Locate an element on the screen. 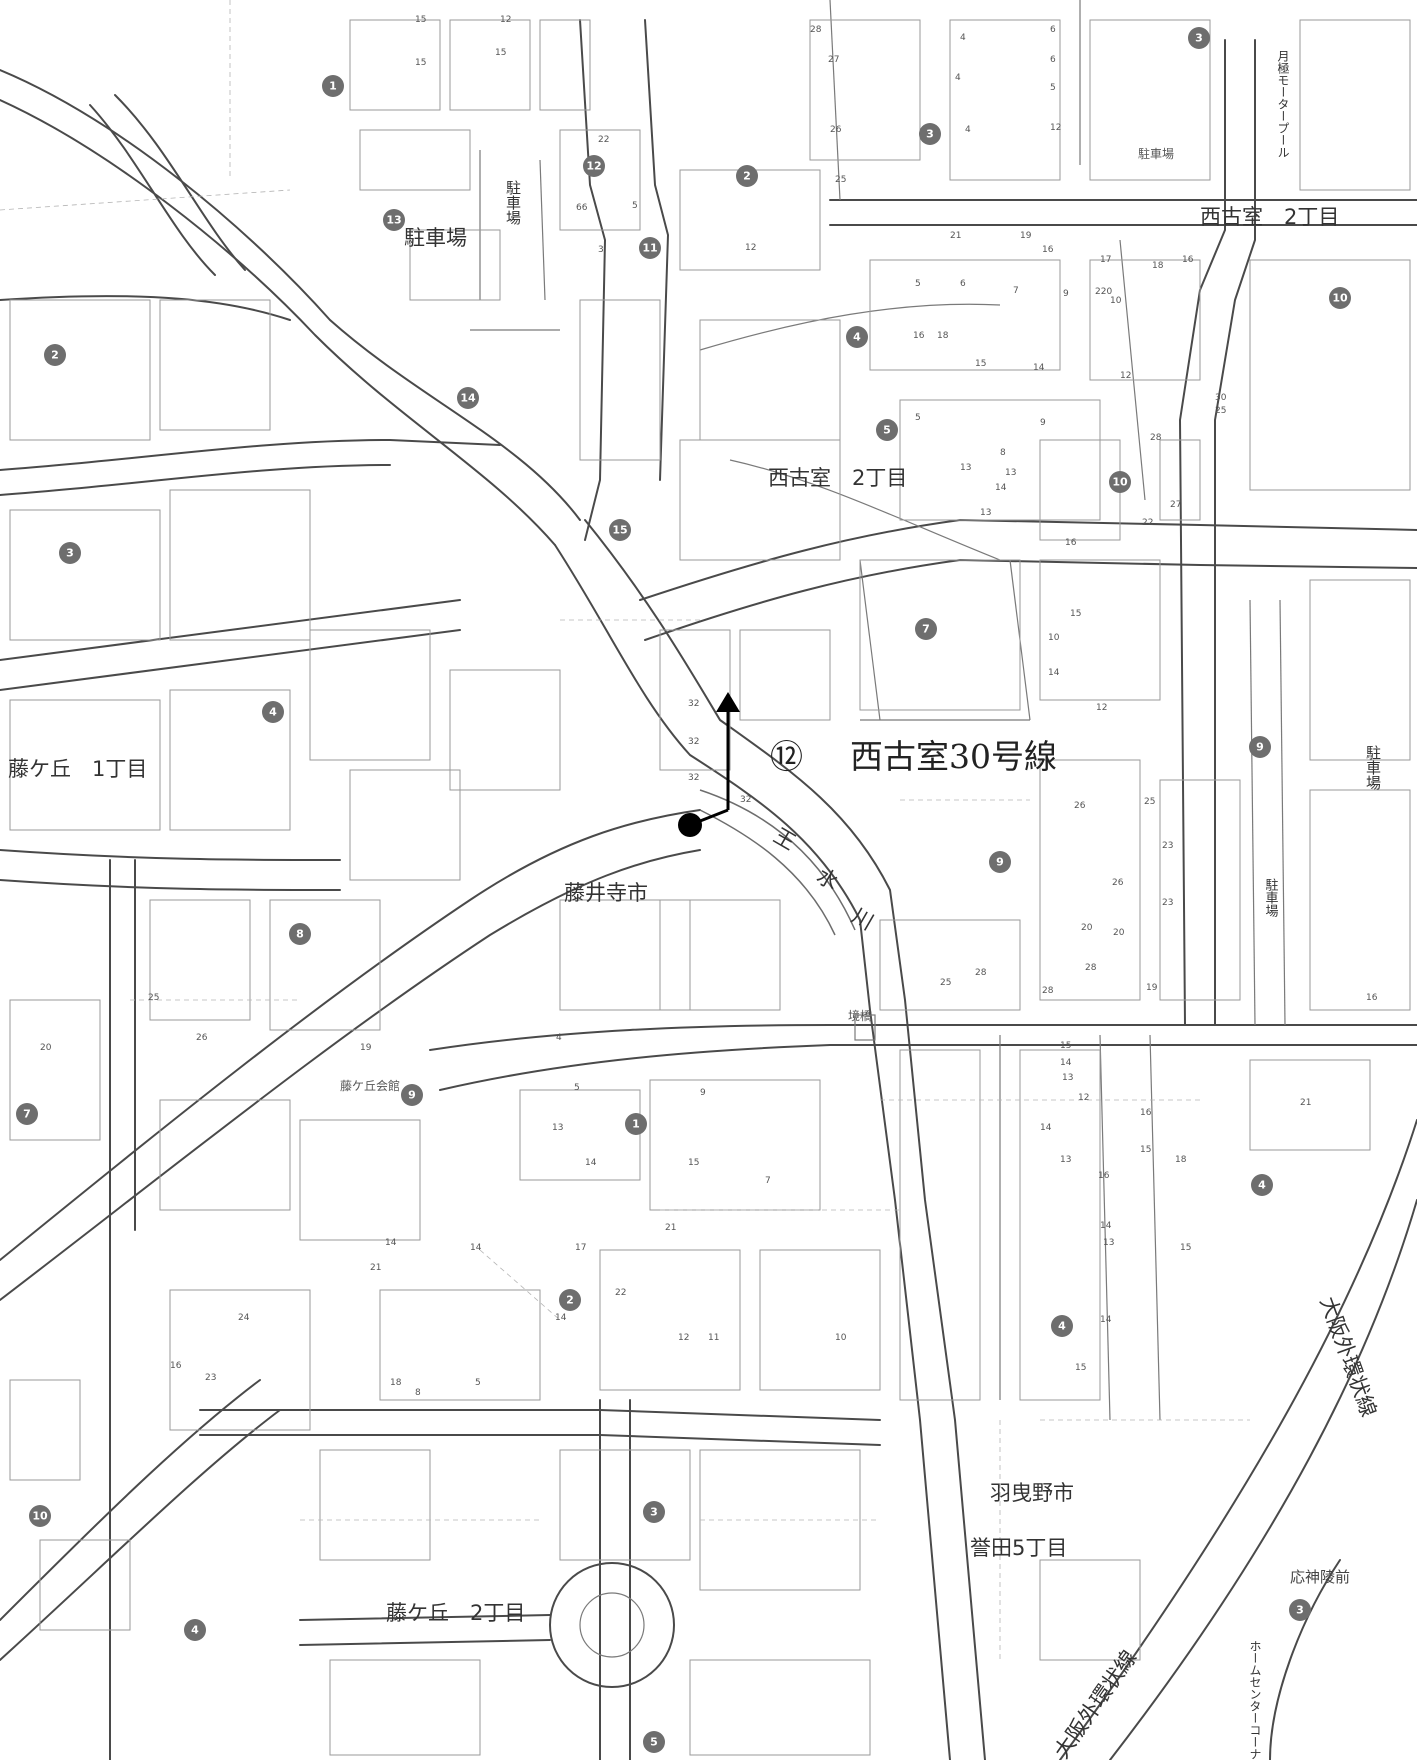 This screenshot has height=1760, width=1417. block-badge-number: 15 is located at coordinates (619, 530).